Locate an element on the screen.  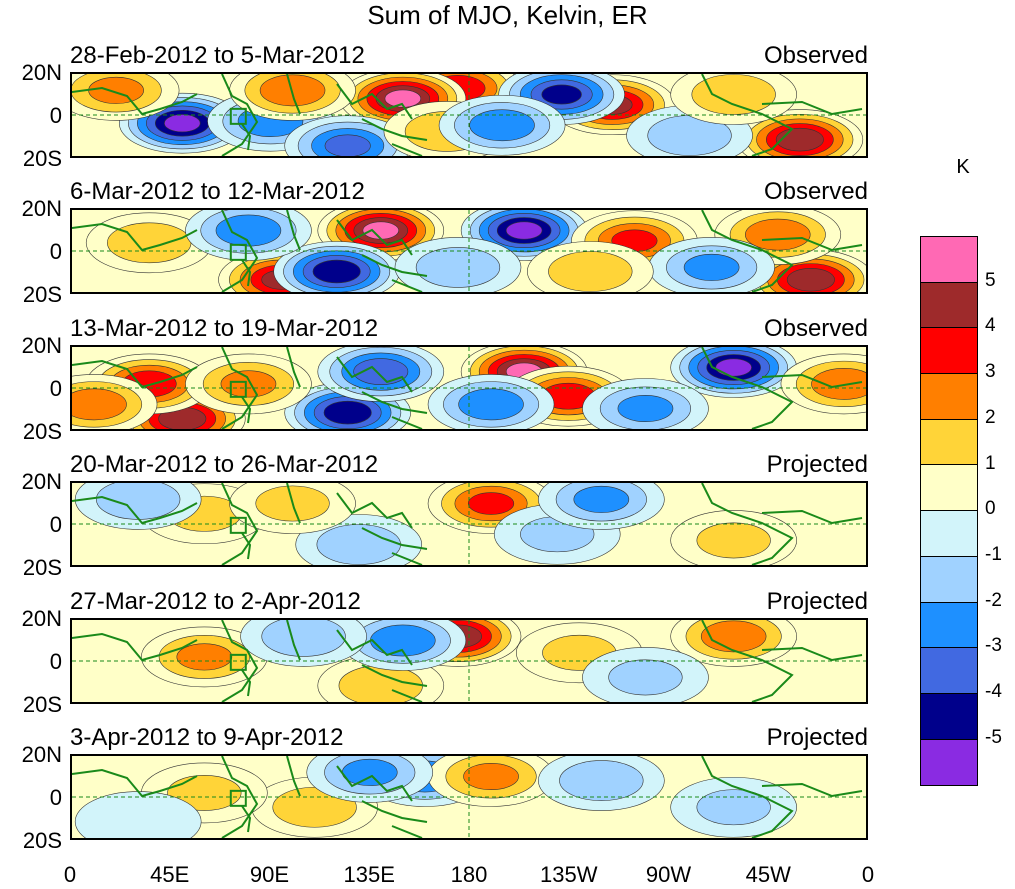
colorbar-level-label: 0 is located at coordinates (990, 509).